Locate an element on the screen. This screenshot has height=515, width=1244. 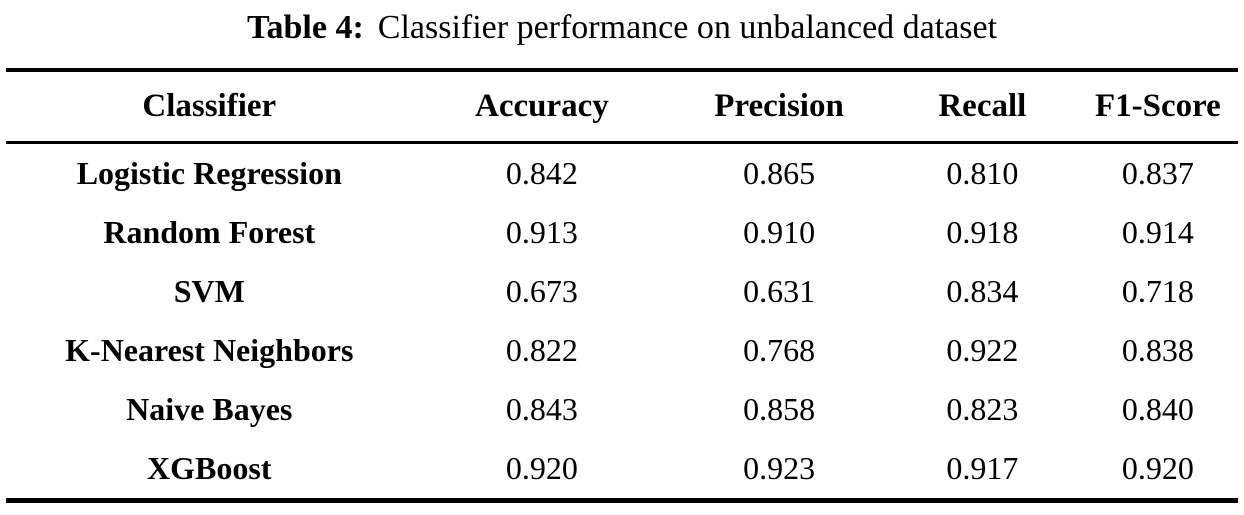
cell-classifier: SVM is located at coordinates (209, 291).